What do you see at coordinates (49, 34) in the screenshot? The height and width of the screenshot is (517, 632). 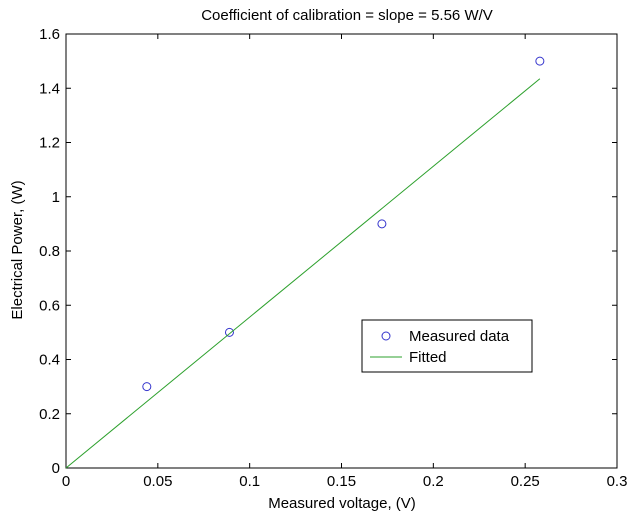 I see `y-tick-label: 1.6` at bounding box center [49, 34].